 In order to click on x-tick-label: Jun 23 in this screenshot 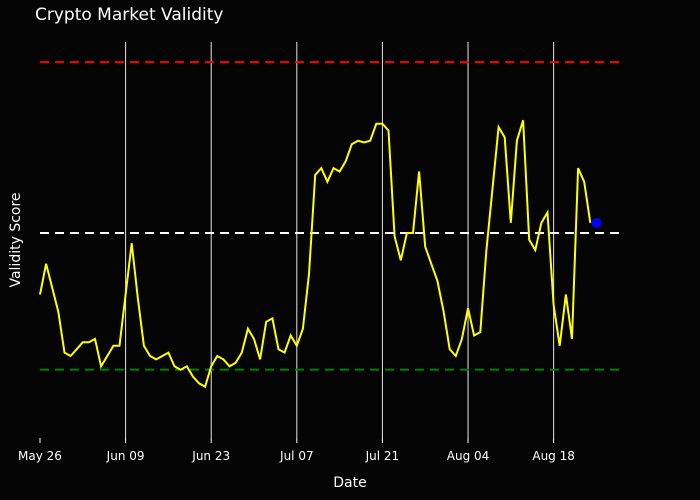, I will do `click(210, 456)`.